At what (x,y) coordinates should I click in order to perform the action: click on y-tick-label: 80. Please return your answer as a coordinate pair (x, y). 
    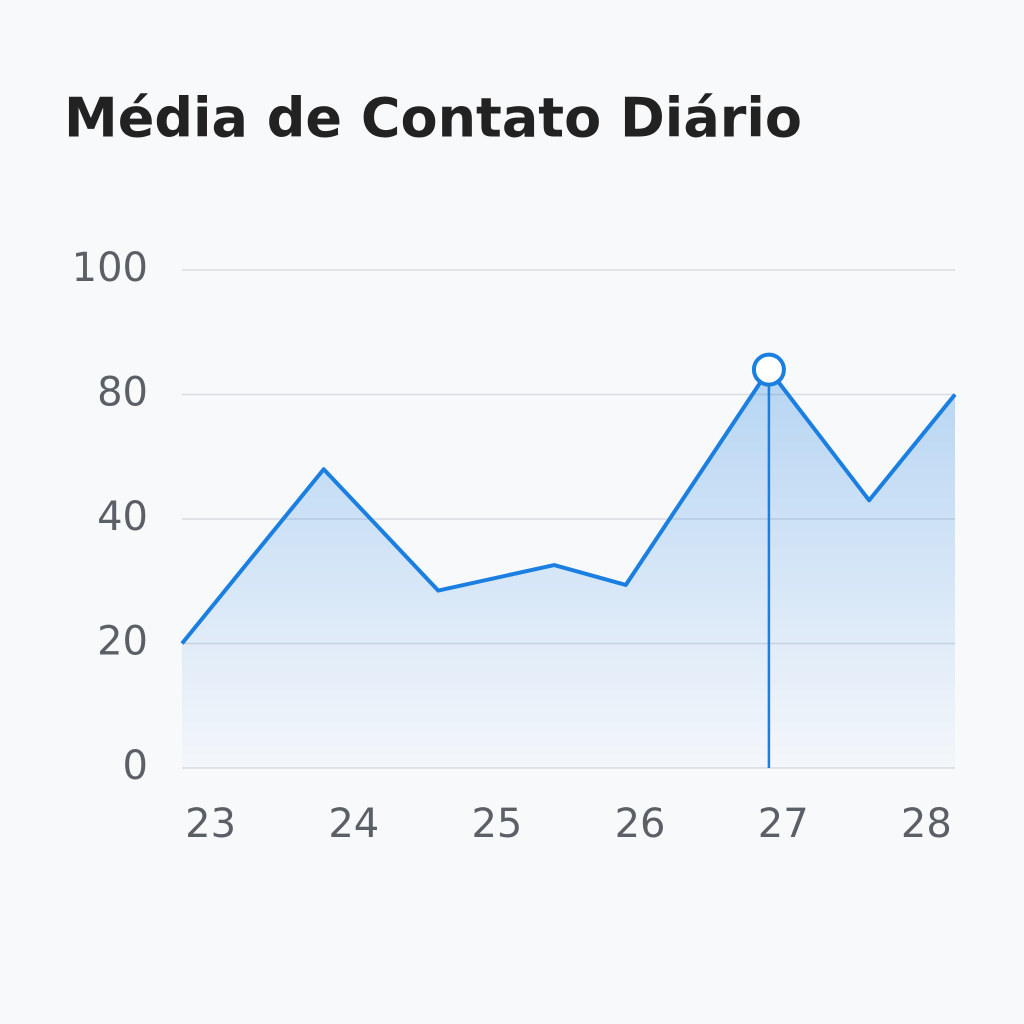
    Looking at the image, I should click on (122, 393).